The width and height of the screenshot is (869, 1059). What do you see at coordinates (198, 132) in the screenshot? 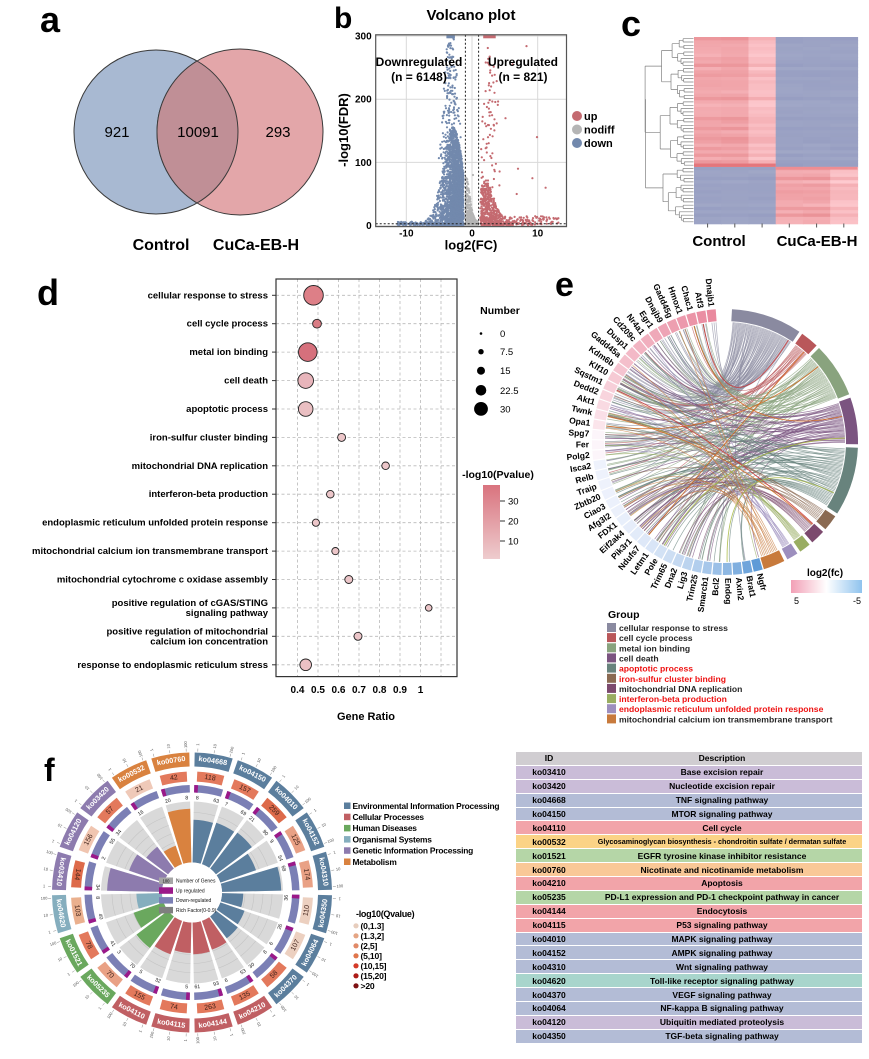
I see `svg-text: 10091` at bounding box center [198, 132].